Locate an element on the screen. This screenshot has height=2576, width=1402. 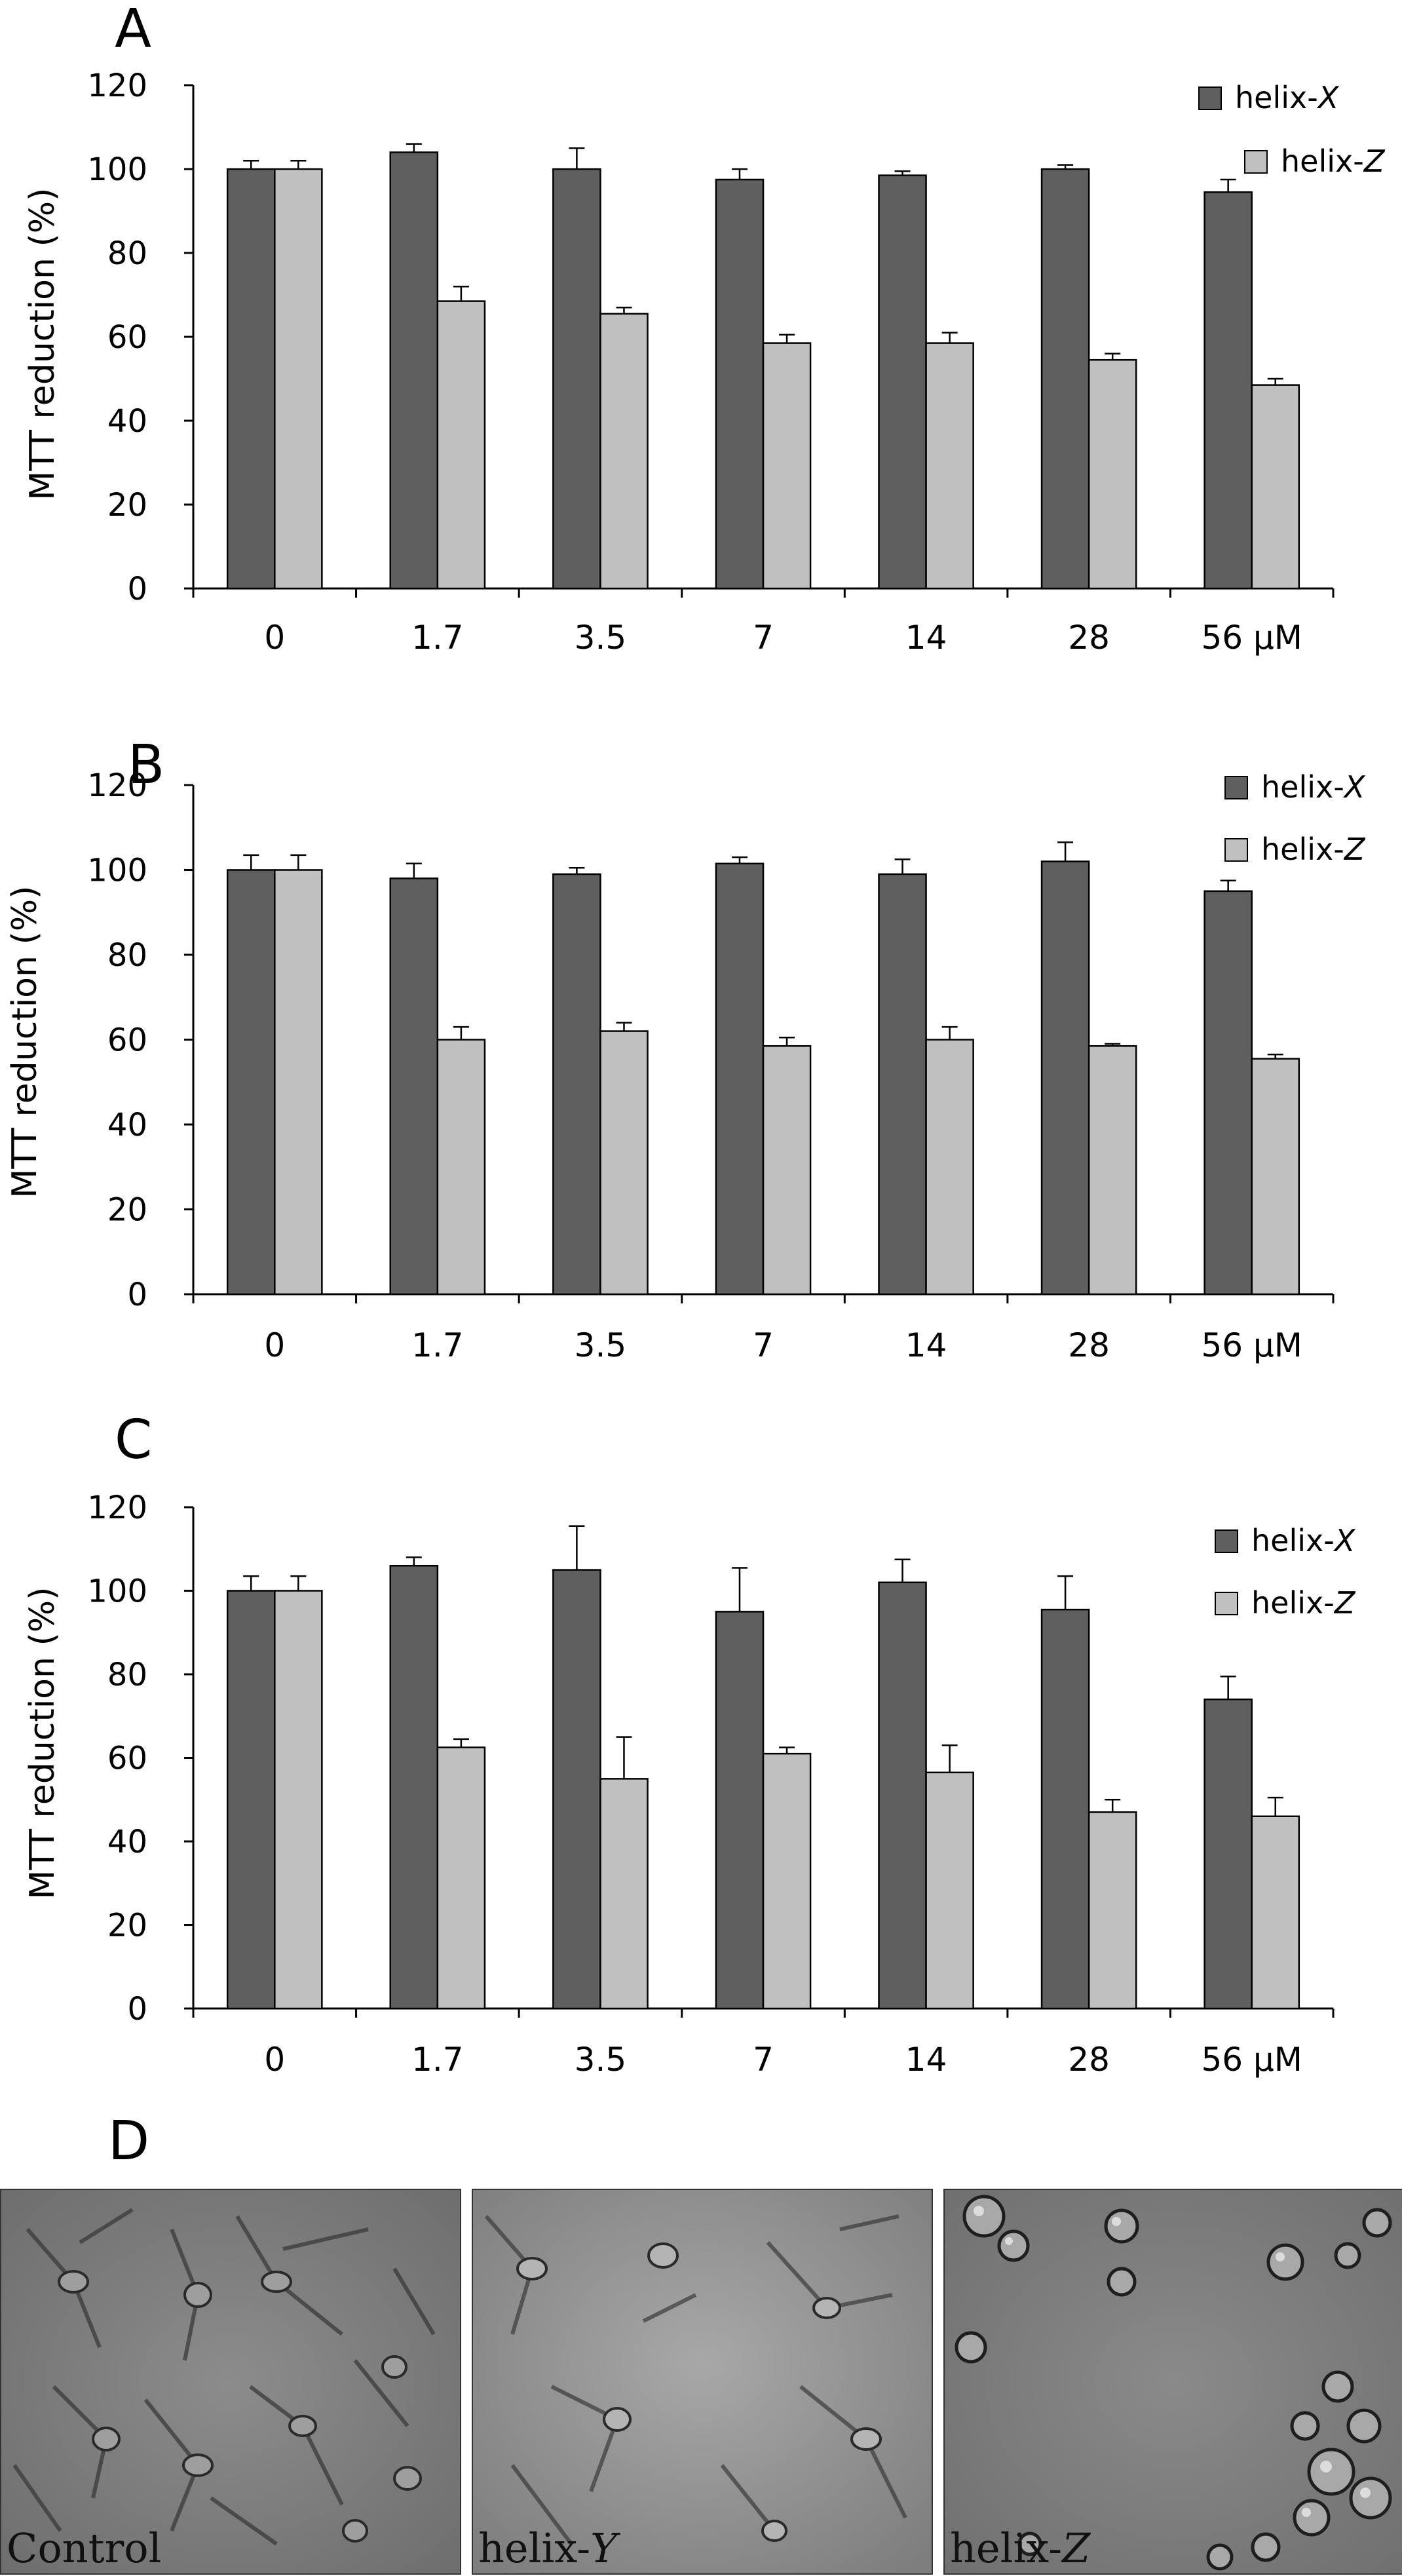
micrograph-caption: helix-Y is located at coordinates (548, 2548).